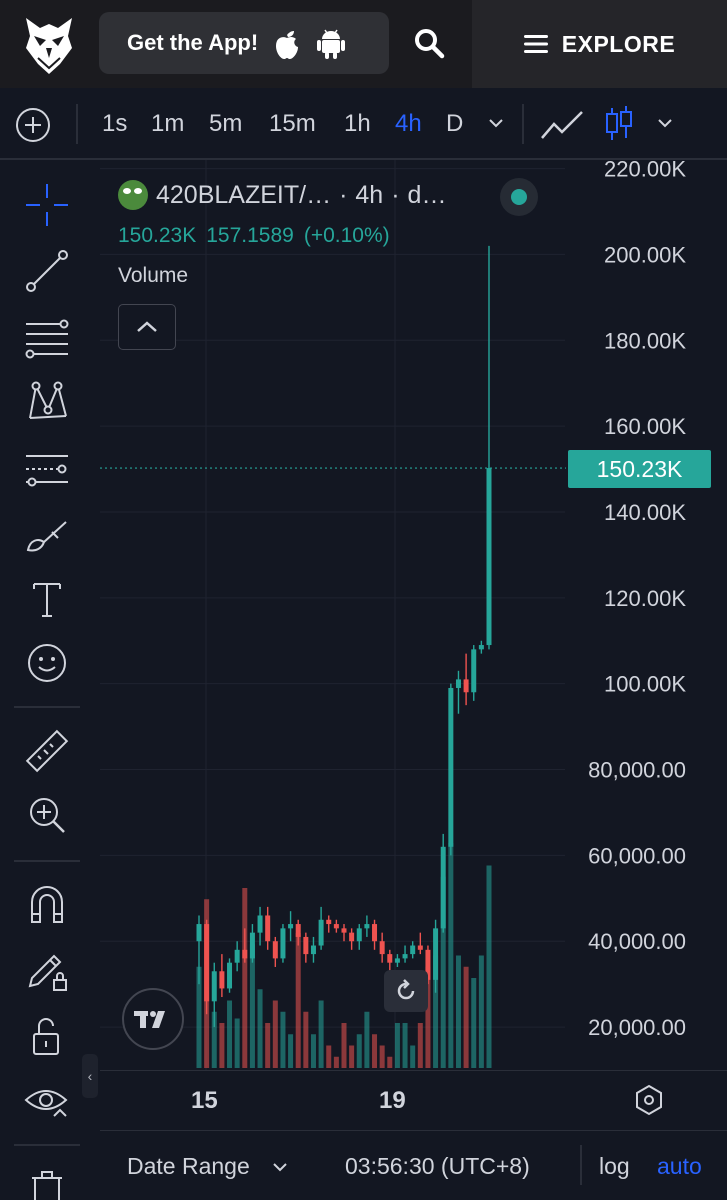 The height and width of the screenshot is (1200, 727). What do you see at coordinates (47, 815) in the screenshot?
I see `zoom-in-icon` at bounding box center [47, 815].